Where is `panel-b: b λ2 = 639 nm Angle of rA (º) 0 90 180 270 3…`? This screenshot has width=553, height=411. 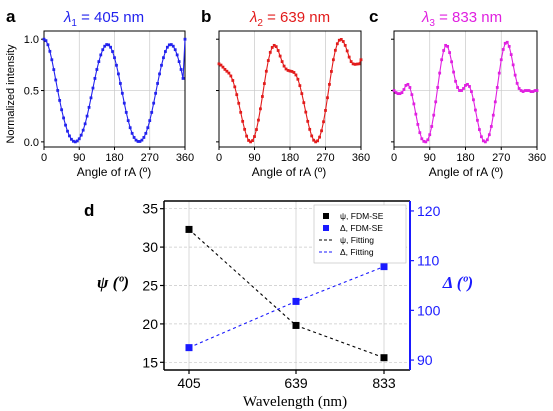
panel-b: b λ2 = 639 nm Angle of rA (º) 0 90 180 270 3… is located at coordinates (285, 93).